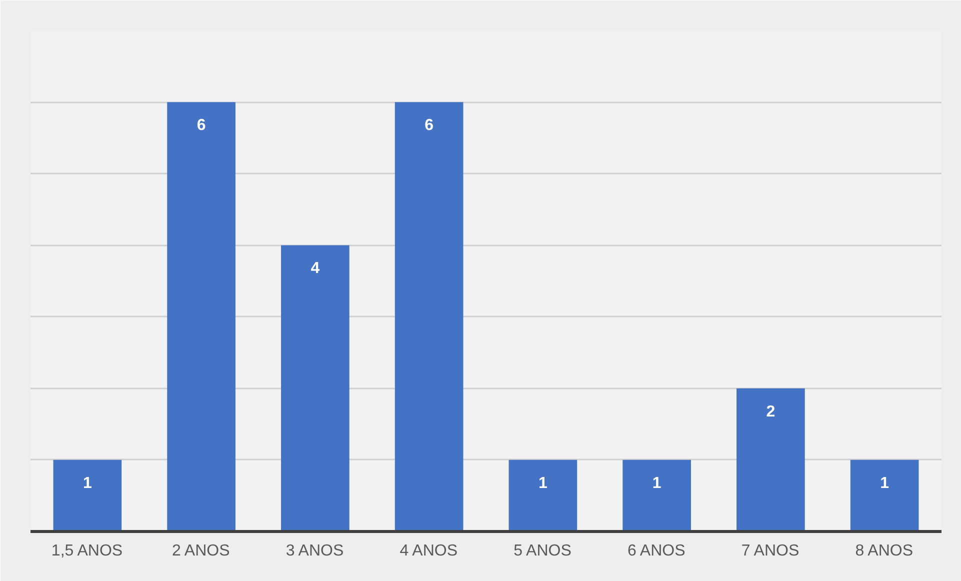 The height and width of the screenshot is (581, 961). Describe the element at coordinates (884, 551) in the screenshot. I see `x-tick-label: 8 ANOS` at that location.